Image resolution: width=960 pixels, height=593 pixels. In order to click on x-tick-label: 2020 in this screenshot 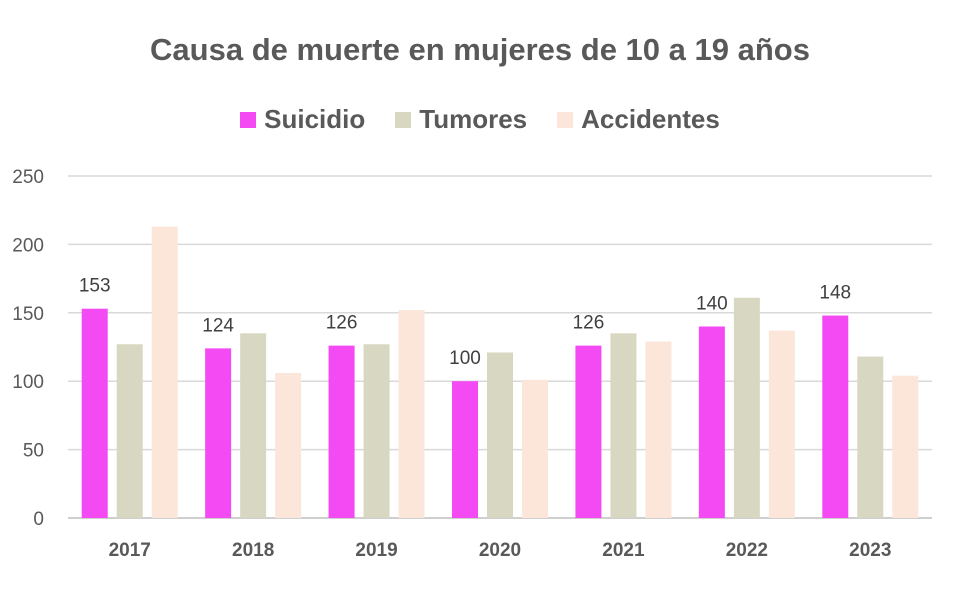, I will do `click(500, 550)`.